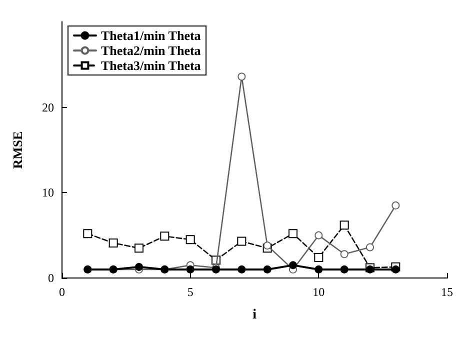 This screenshot has height=337, width=463. Describe the element at coordinates (151, 50) in the screenshot. I see `legend-label: Theta2/min Theta` at that location.